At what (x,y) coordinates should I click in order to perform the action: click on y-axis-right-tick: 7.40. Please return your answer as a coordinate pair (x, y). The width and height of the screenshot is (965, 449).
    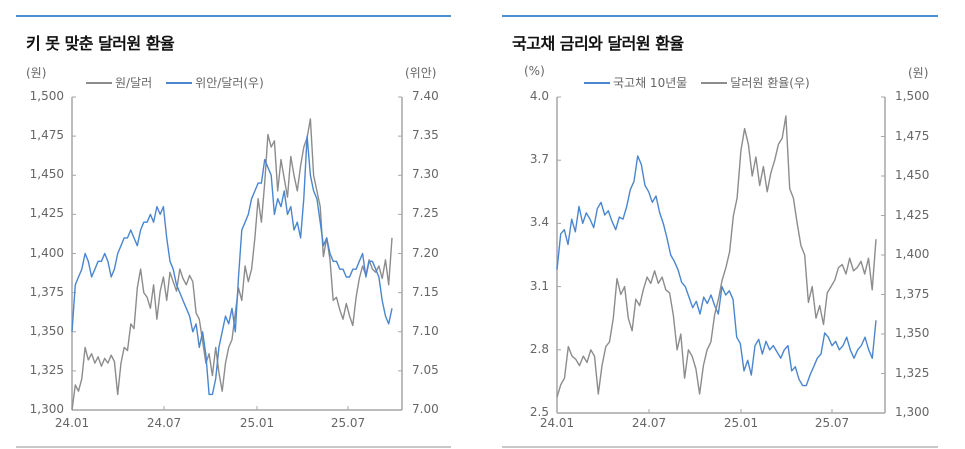
    Looking at the image, I should click on (425, 96).